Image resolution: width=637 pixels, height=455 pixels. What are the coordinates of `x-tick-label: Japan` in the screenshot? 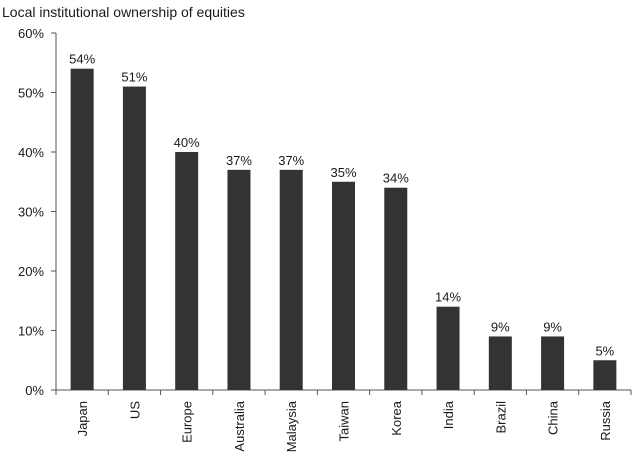 It's located at (82, 418).